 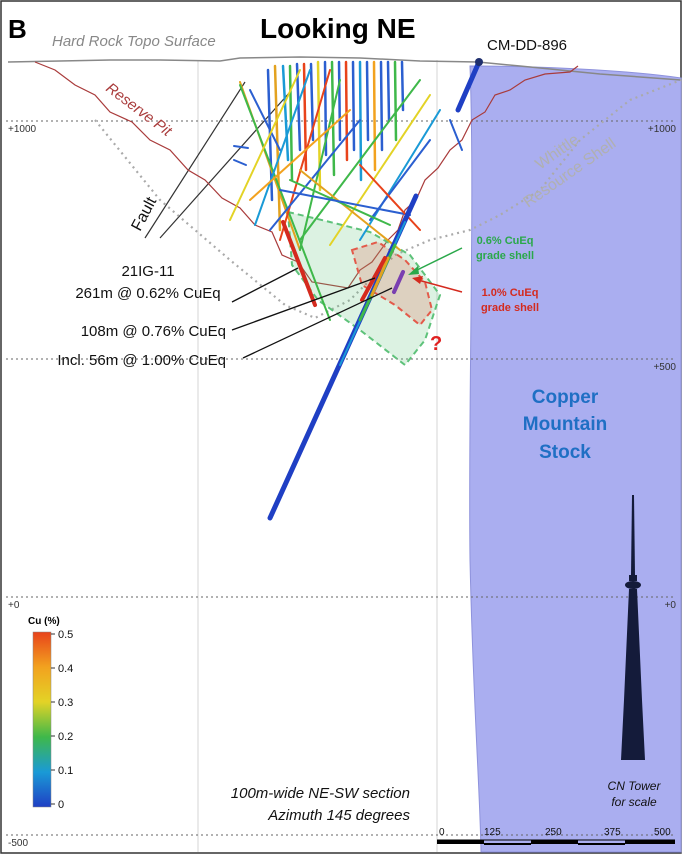 I want to click on legend-color-bar, so click(x=42, y=719).